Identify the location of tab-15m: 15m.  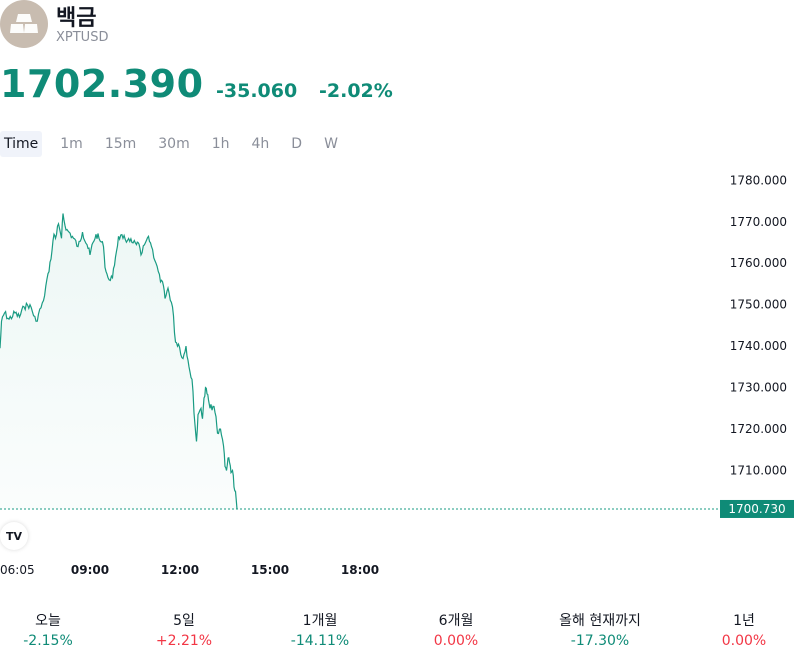
(120, 144).